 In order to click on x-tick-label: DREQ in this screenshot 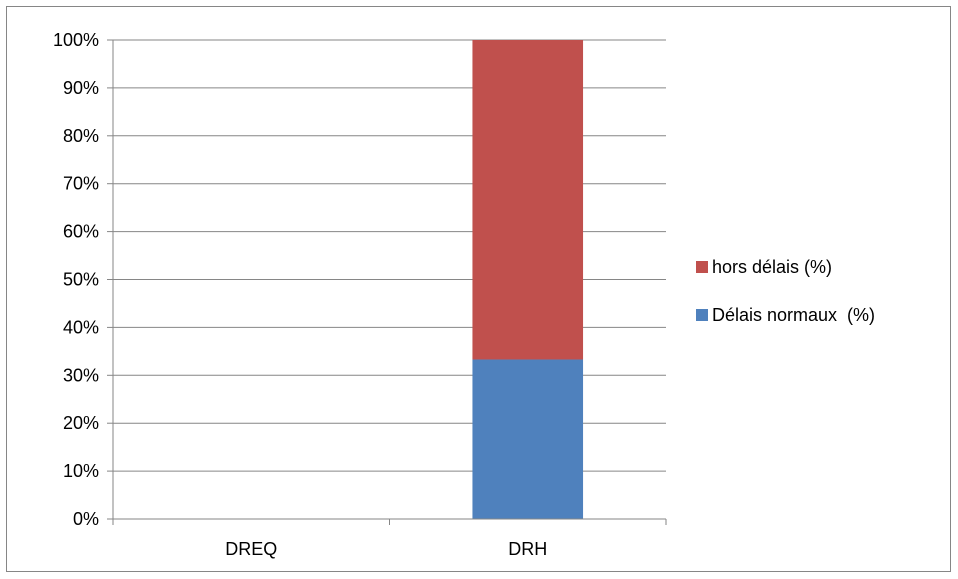, I will do `click(251, 549)`.